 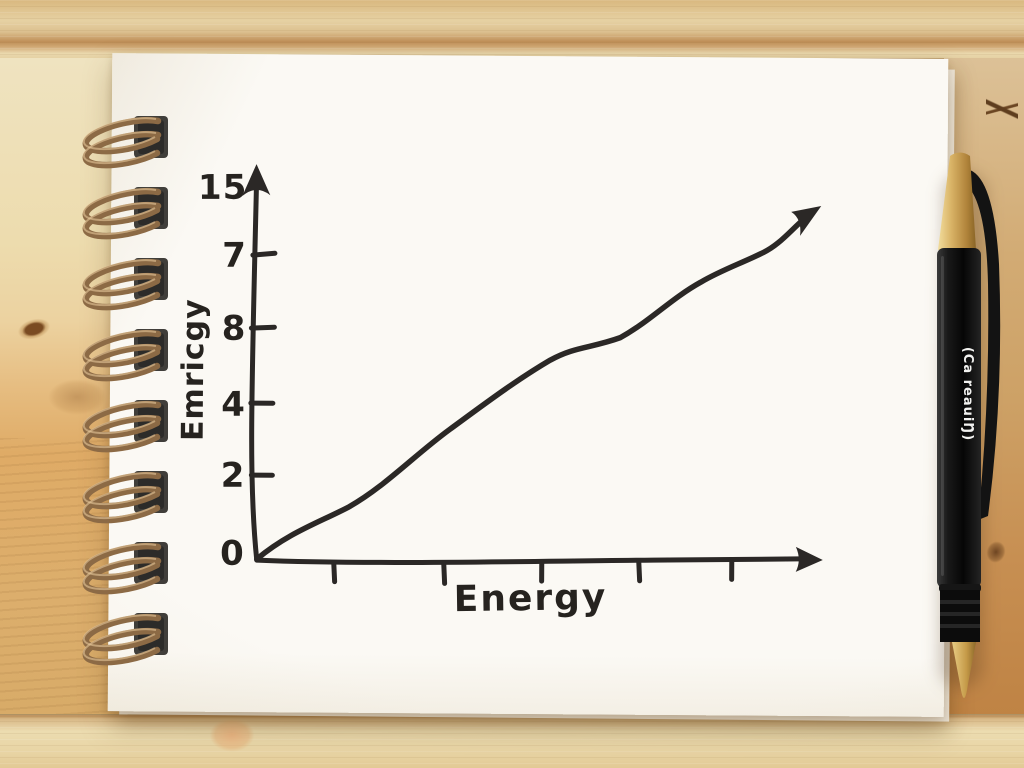 I want to click on ballpoint-pen: (Ca reauiŊ), so click(x=969, y=425).